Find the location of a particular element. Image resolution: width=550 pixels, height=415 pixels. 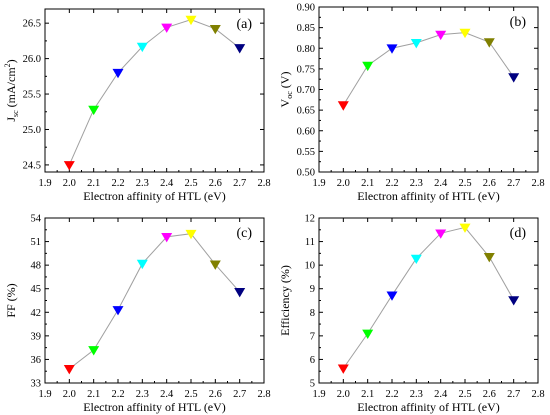

y-tick-label: 0.50 is located at coordinates (306, 173).